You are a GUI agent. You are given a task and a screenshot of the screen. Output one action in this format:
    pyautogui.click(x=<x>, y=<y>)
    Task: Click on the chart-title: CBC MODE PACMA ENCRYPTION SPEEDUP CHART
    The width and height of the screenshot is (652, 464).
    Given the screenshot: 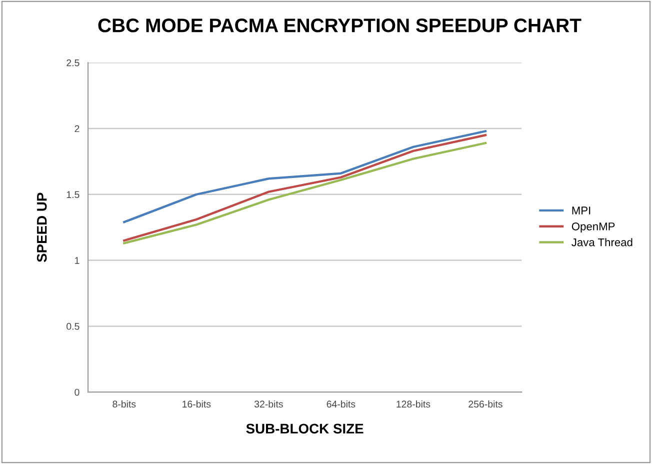 What is the action you would take?
    pyautogui.click(x=340, y=25)
    